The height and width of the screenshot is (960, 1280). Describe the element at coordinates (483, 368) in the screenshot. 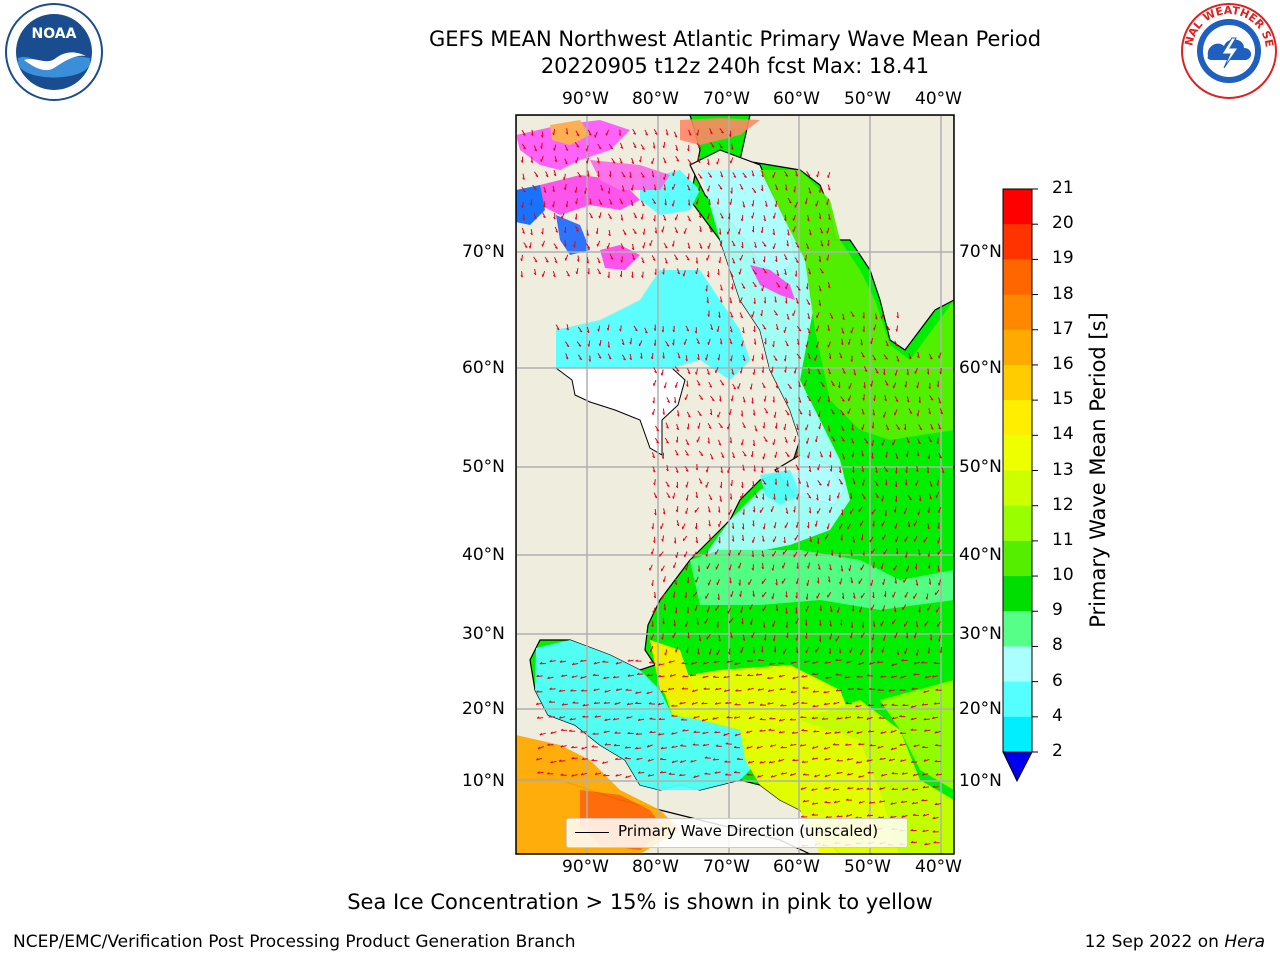

I see `lat-label-left-60n: 60°N` at that location.